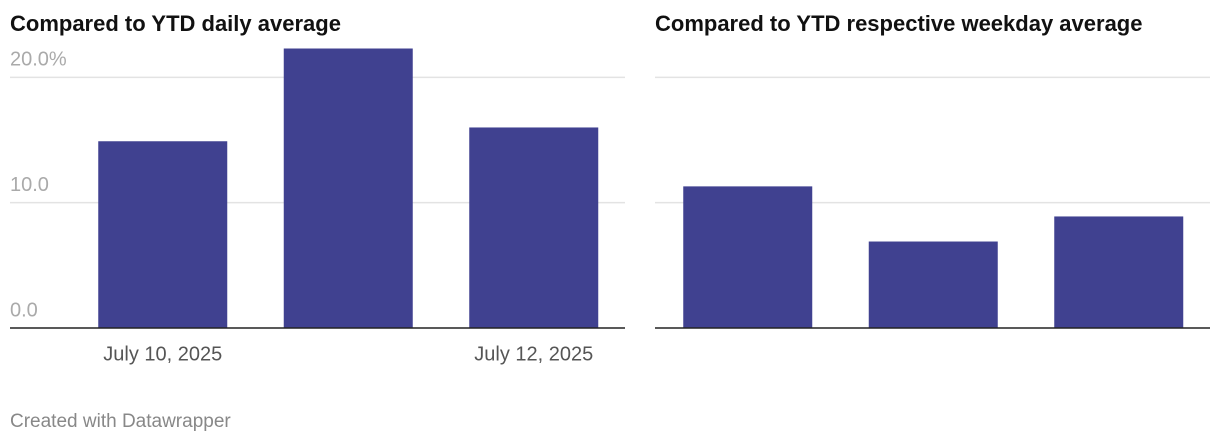 This screenshot has height=446, width=1220. I want to click on x-tick-label: July 10, 2025, so click(162, 354).